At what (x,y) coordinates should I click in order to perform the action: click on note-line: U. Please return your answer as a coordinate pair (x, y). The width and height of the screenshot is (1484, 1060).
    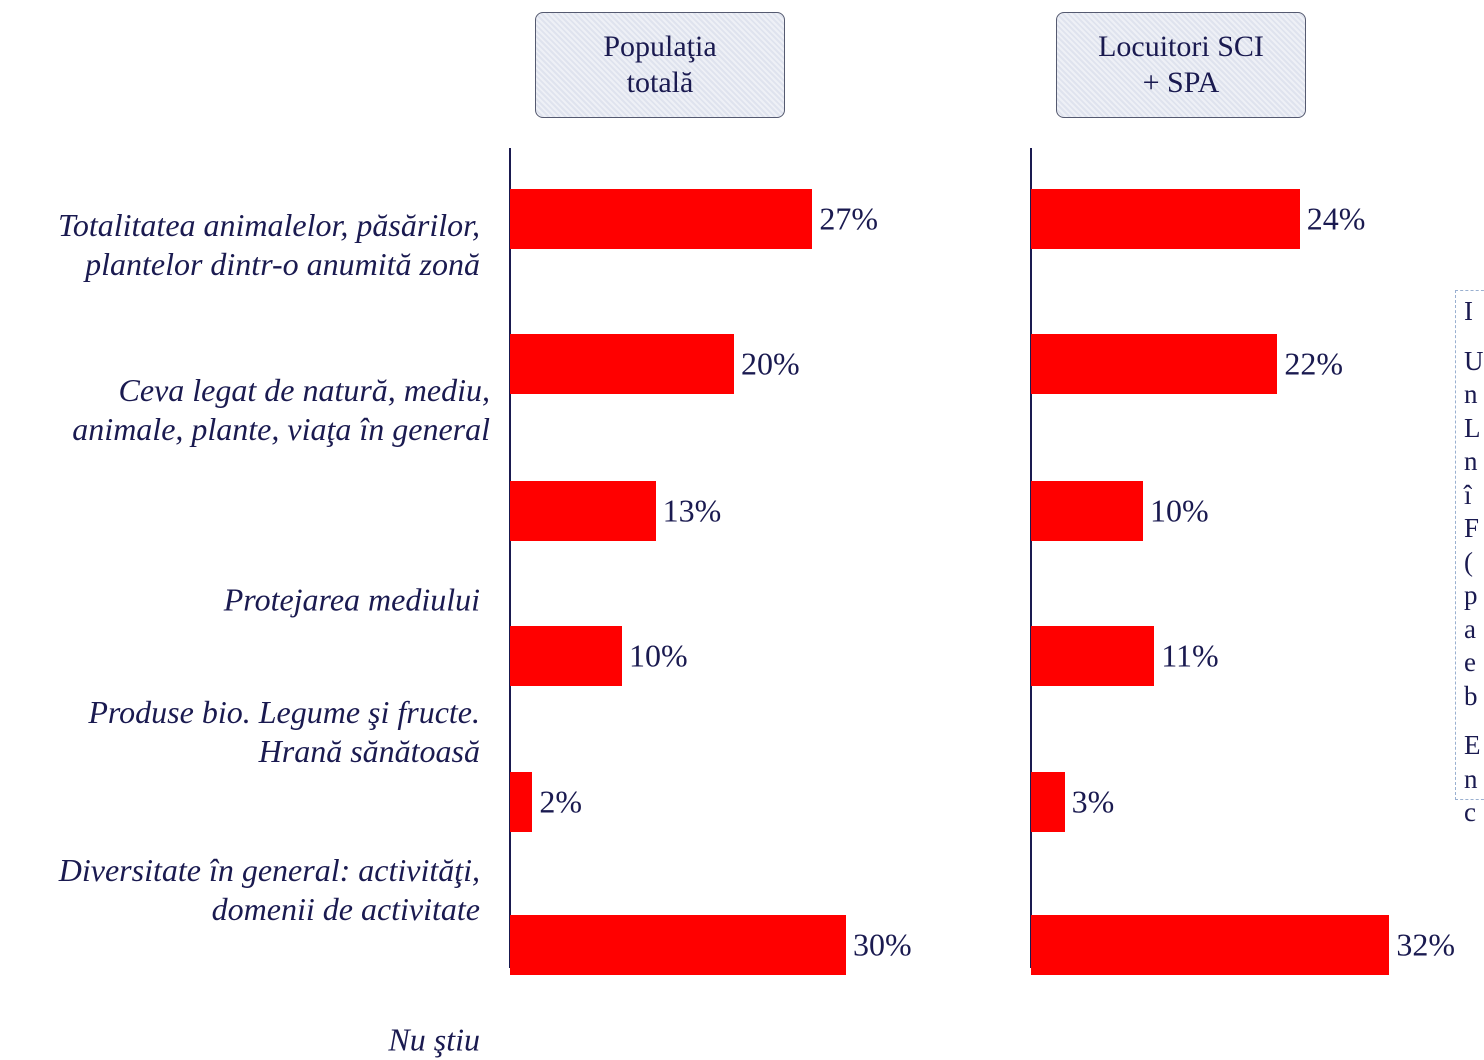
    Looking at the image, I should click on (1474, 360).